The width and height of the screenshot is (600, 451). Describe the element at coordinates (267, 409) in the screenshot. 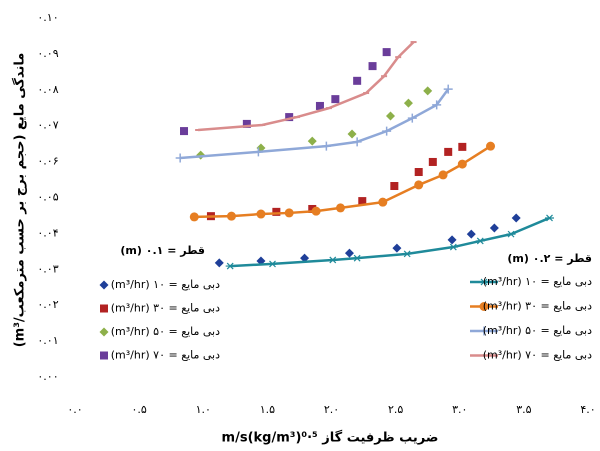

I see `x-tick-label: ۱.۵` at that location.